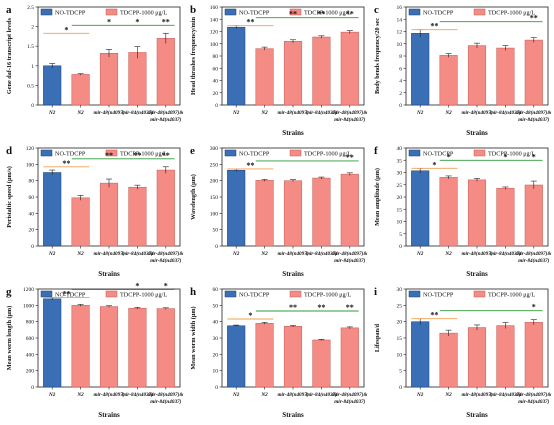 This screenshot has height=425, width=554. What do you see at coordinates (400, 94) in the screenshot?
I see `y-tick-label: 2` at bounding box center [400, 94].